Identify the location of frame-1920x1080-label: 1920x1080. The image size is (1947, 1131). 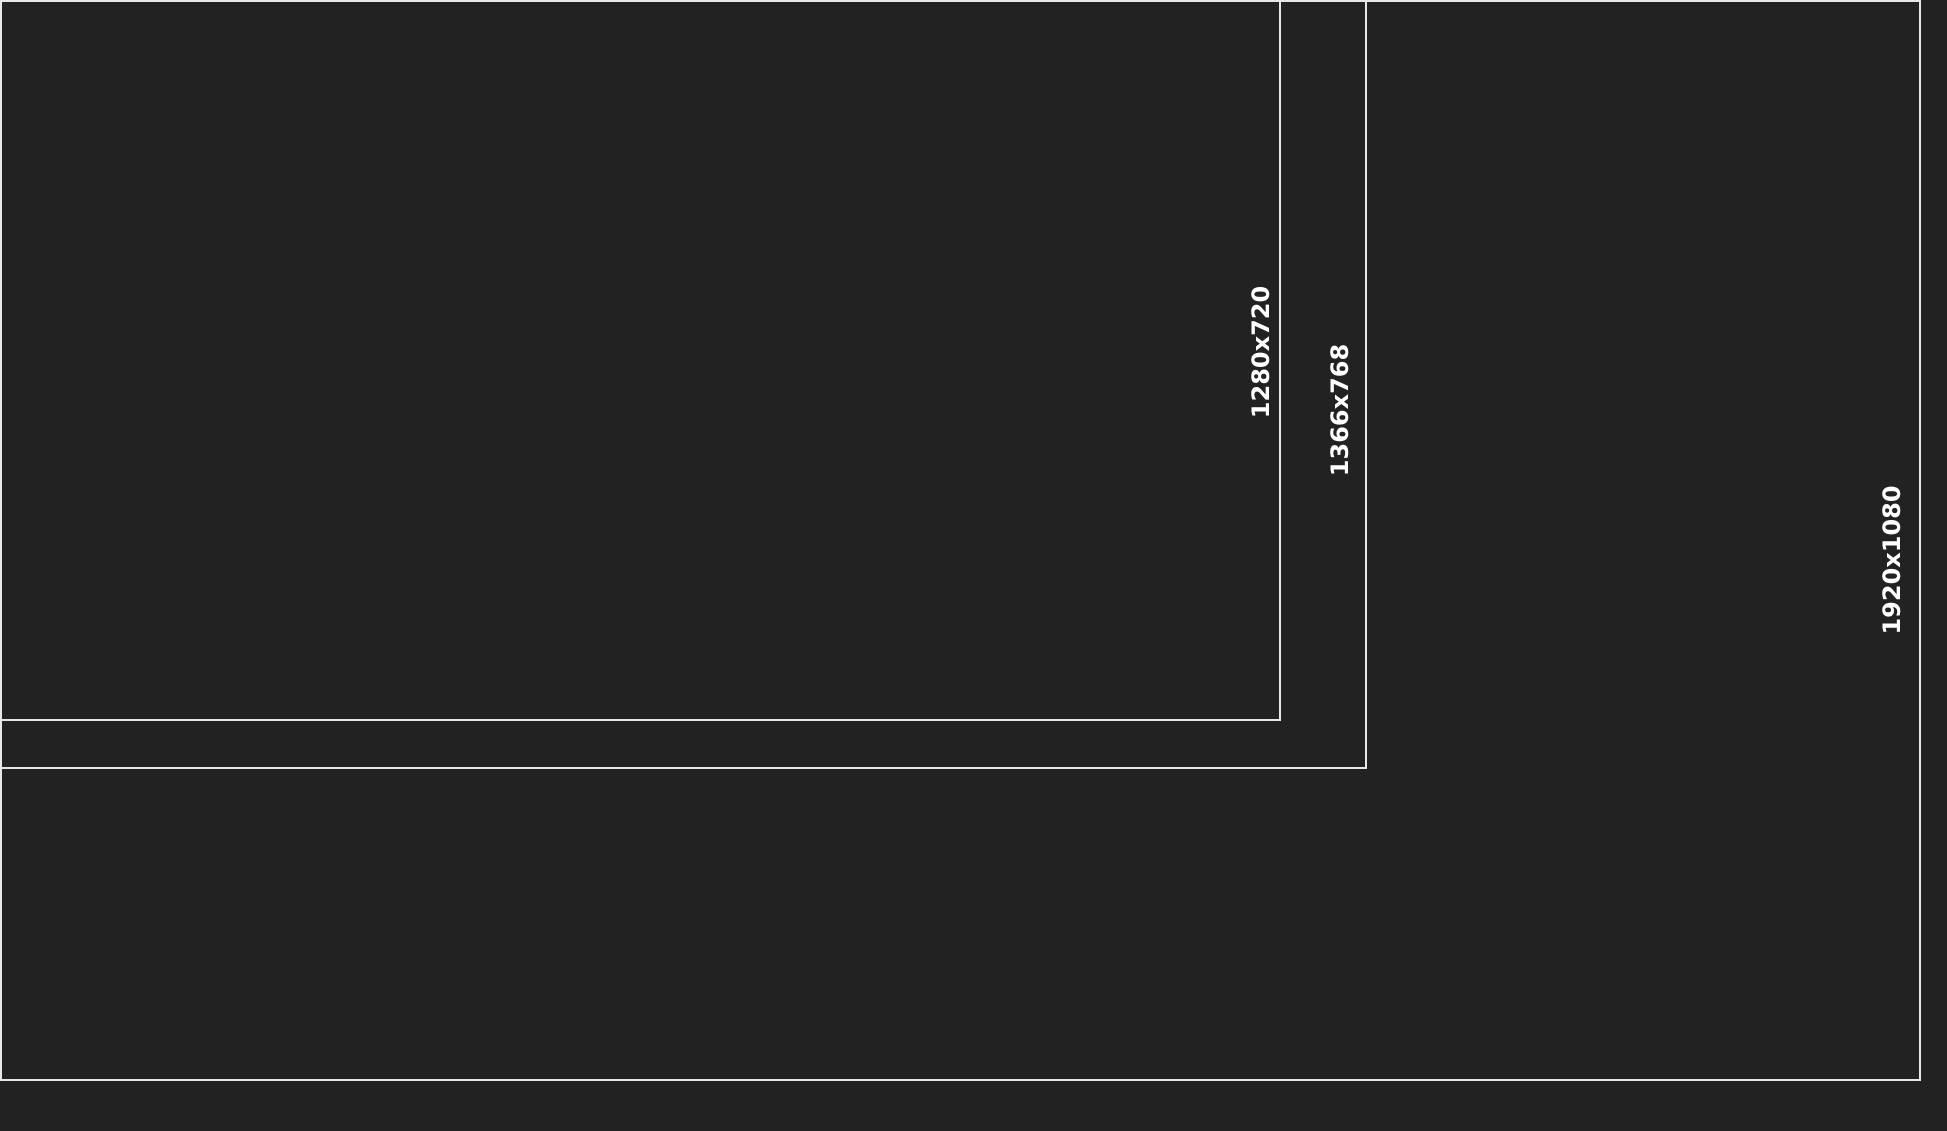
(1892, 559).